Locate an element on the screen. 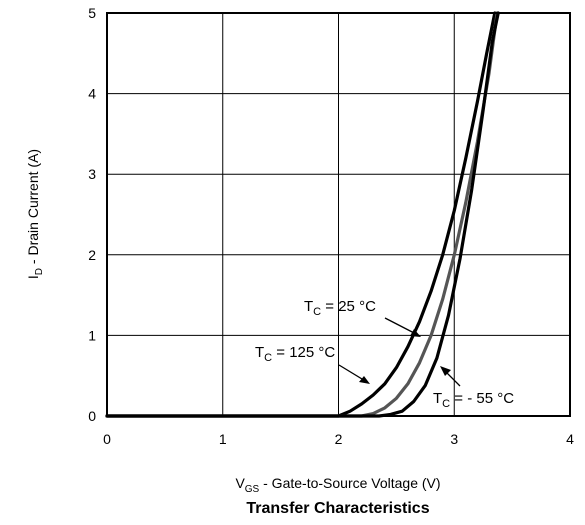 Image resolution: width=585 pixels, height=525 pixels. y-tick-label: 2 is located at coordinates (92, 255).